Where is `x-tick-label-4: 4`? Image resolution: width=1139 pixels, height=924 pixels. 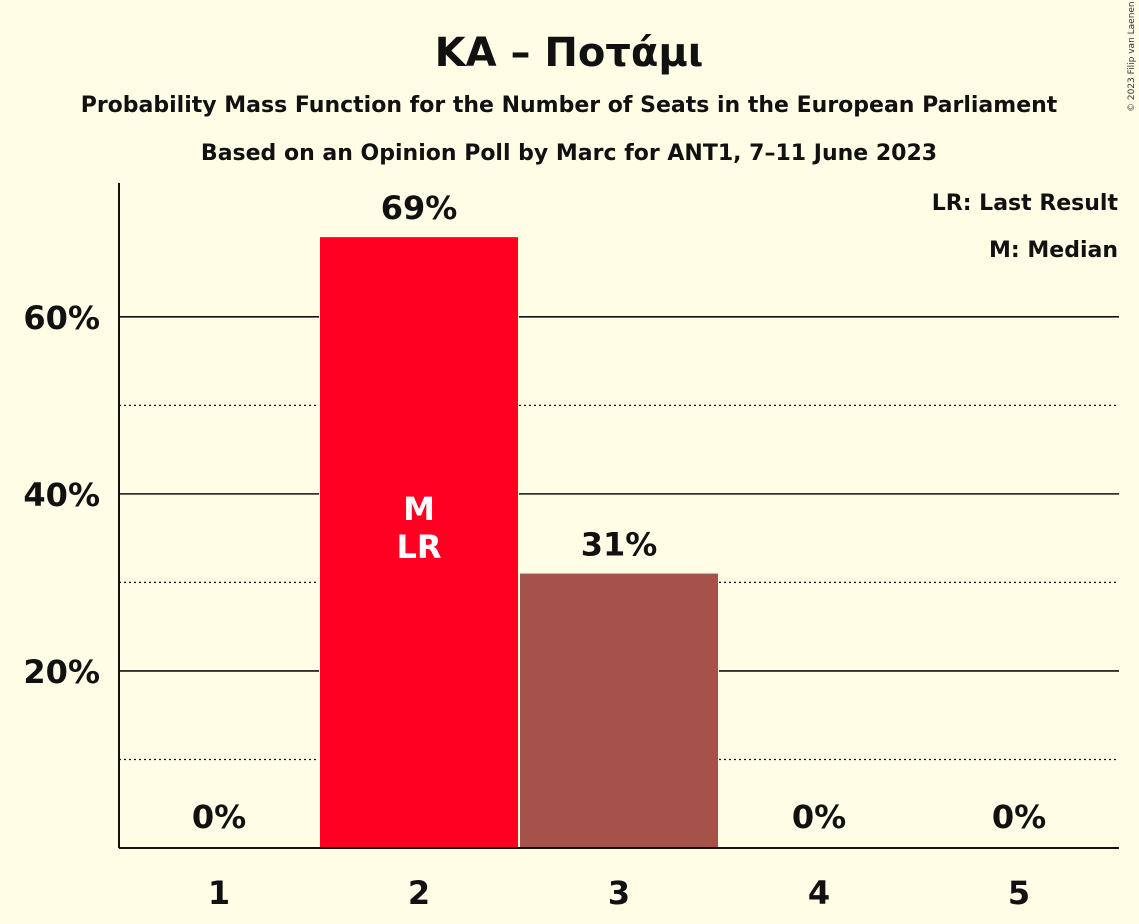 x-tick-label-4: 4 is located at coordinates (819, 893).